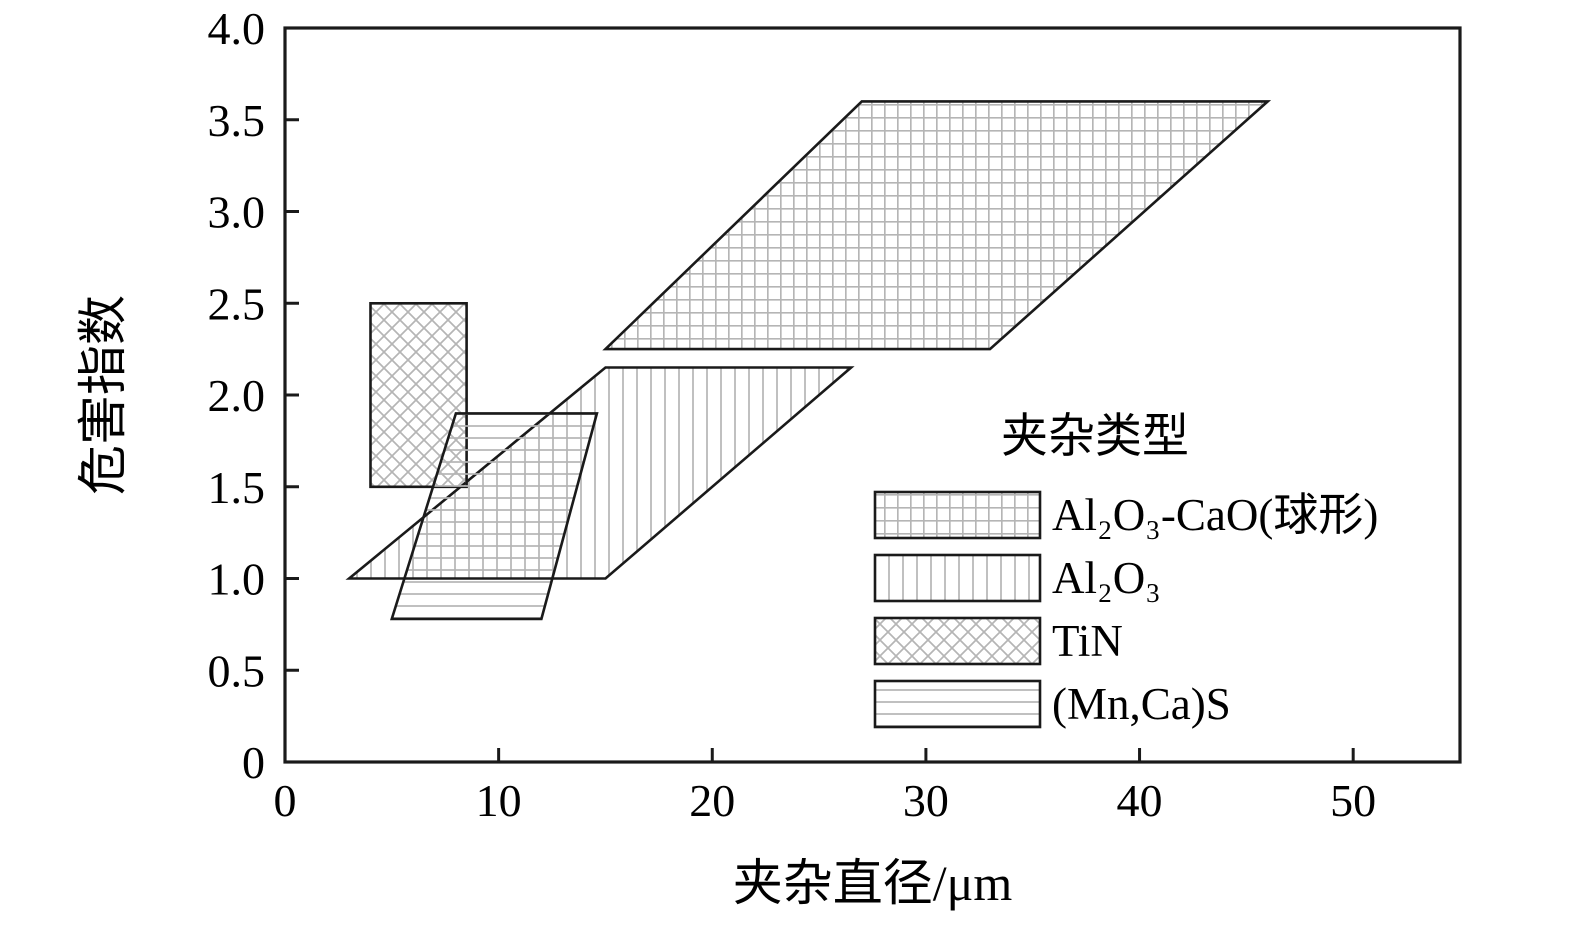  I want to click on y-tick-label: 1.0, so click(237, 579).